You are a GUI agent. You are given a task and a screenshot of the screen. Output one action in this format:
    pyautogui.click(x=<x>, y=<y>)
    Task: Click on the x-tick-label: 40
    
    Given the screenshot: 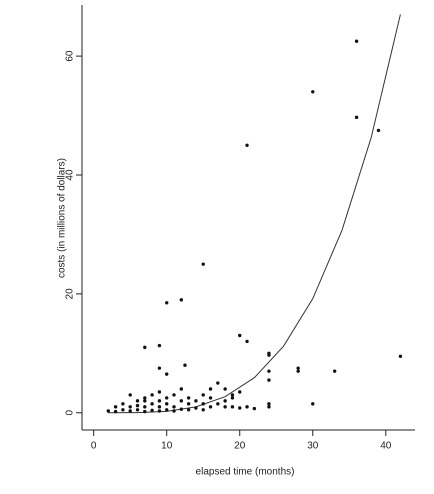 What is the action you would take?
    pyautogui.click(x=386, y=446)
    